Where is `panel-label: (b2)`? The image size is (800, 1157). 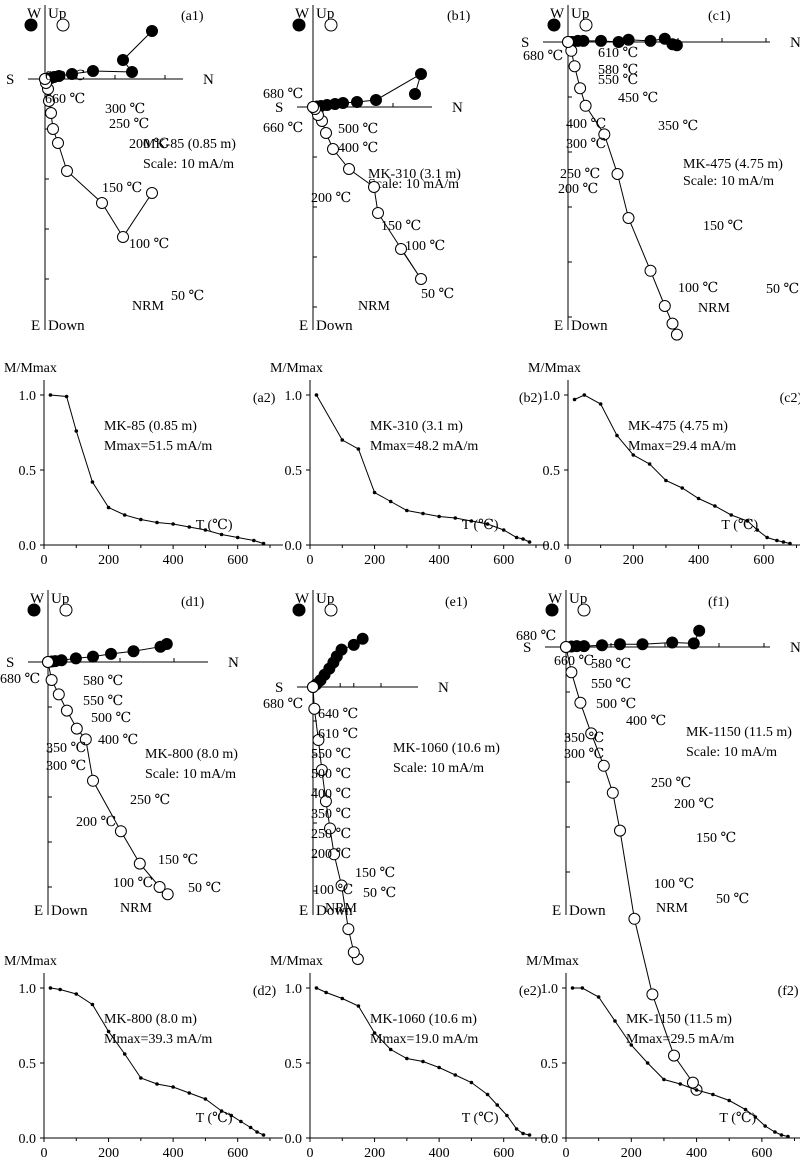 panel-label: (b2) is located at coordinates (531, 398).